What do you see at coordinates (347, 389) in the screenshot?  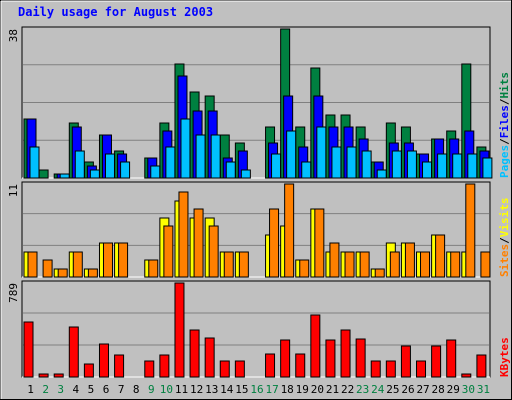 I see `x-tick-day-22: 22` at bounding box center [347, 389].